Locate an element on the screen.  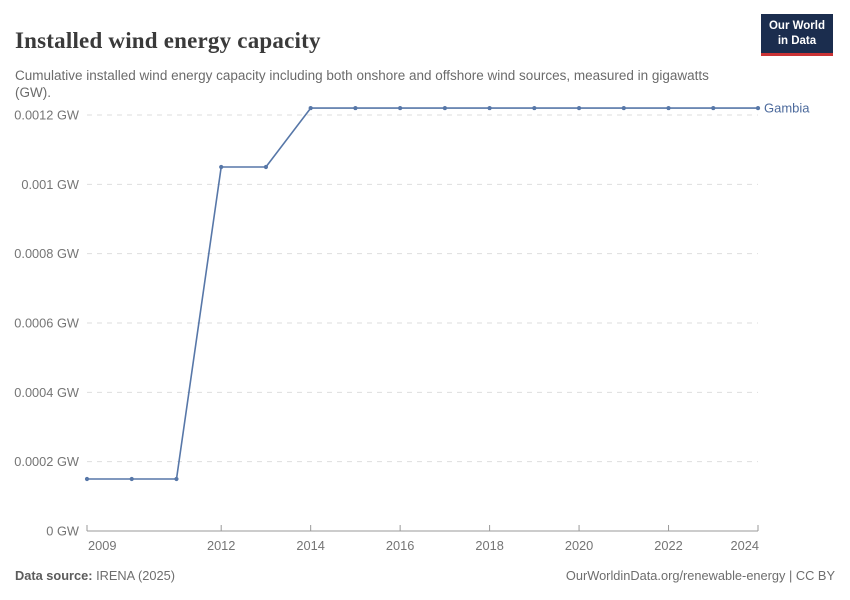
x-axis-tick-label: 2016 is located at coordinates (400, 545).